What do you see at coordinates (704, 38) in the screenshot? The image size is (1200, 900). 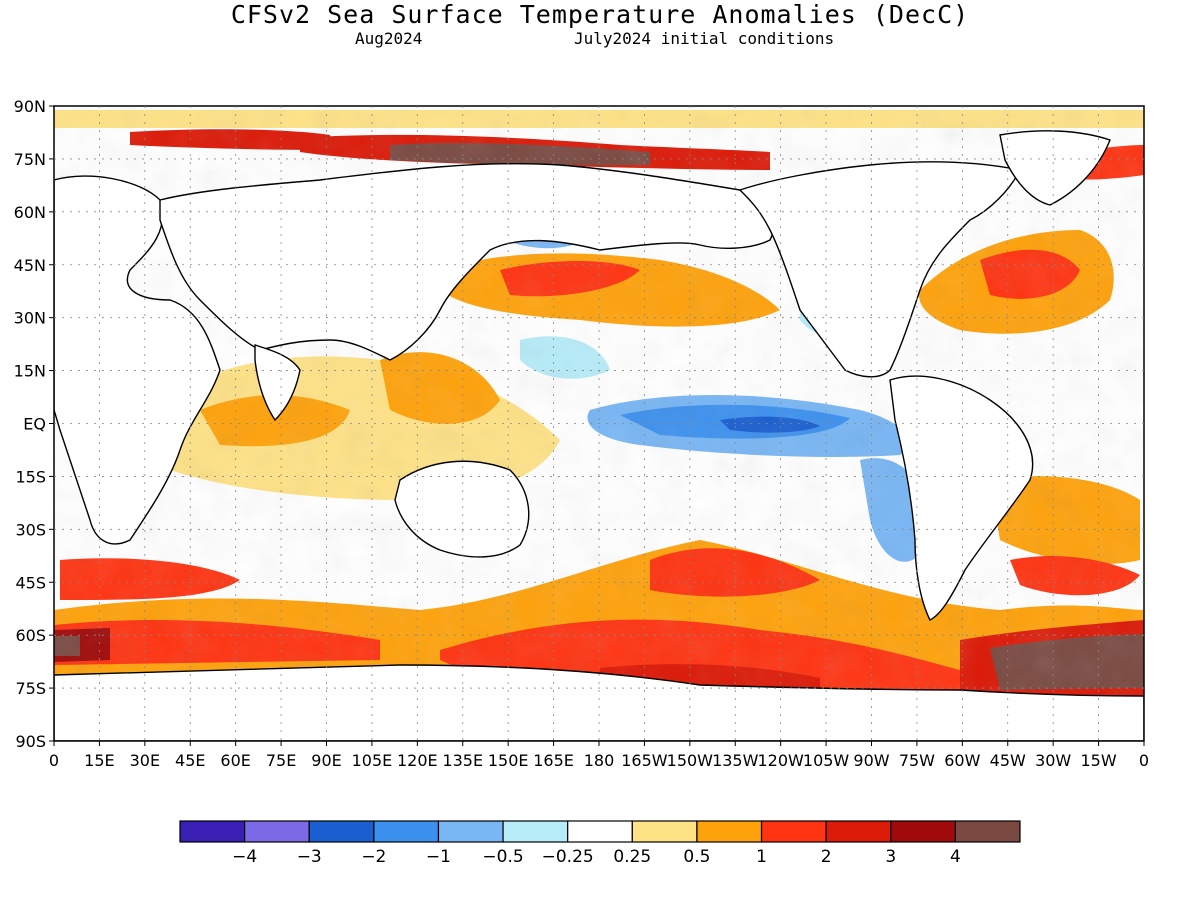 I see `init-conditions-label: July2024 initial conditions` at bounding box center [704, 38].